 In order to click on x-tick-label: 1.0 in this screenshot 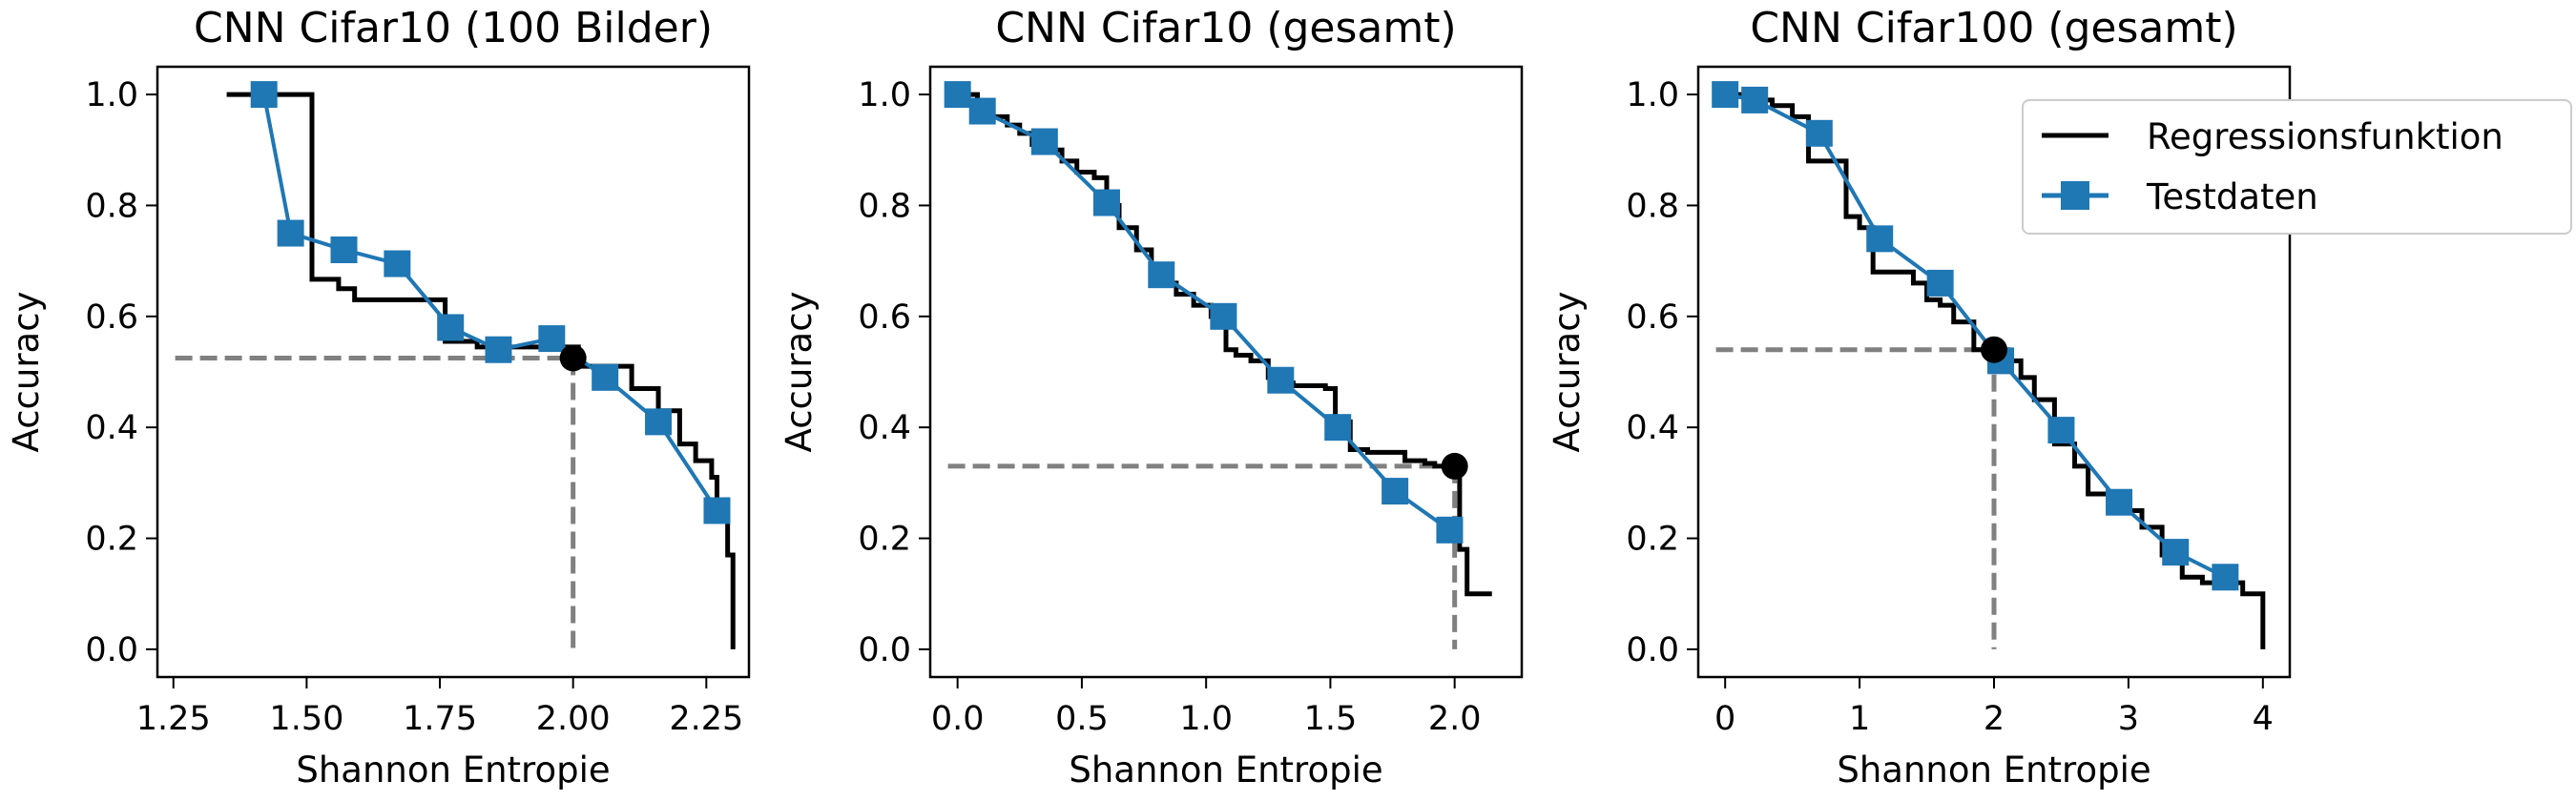, I will do `click(1206, 719)`.